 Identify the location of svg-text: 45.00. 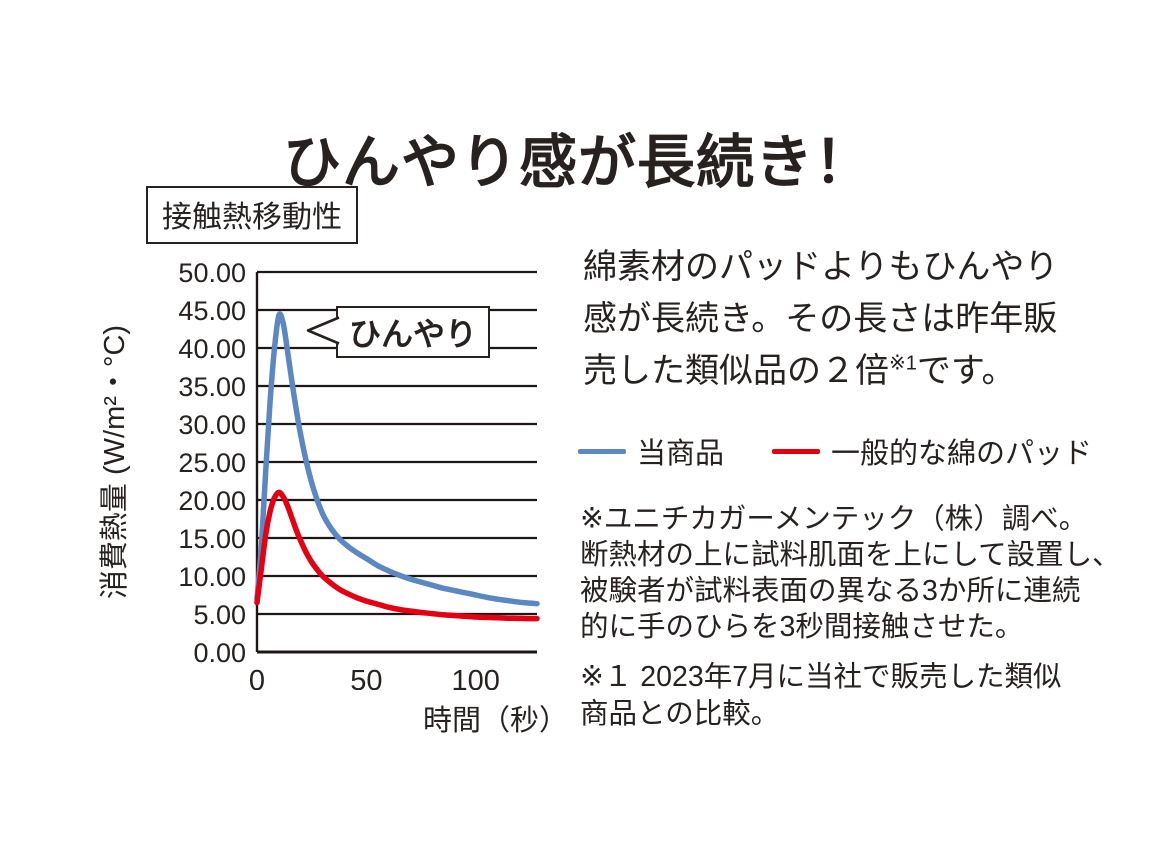
(212, 311).